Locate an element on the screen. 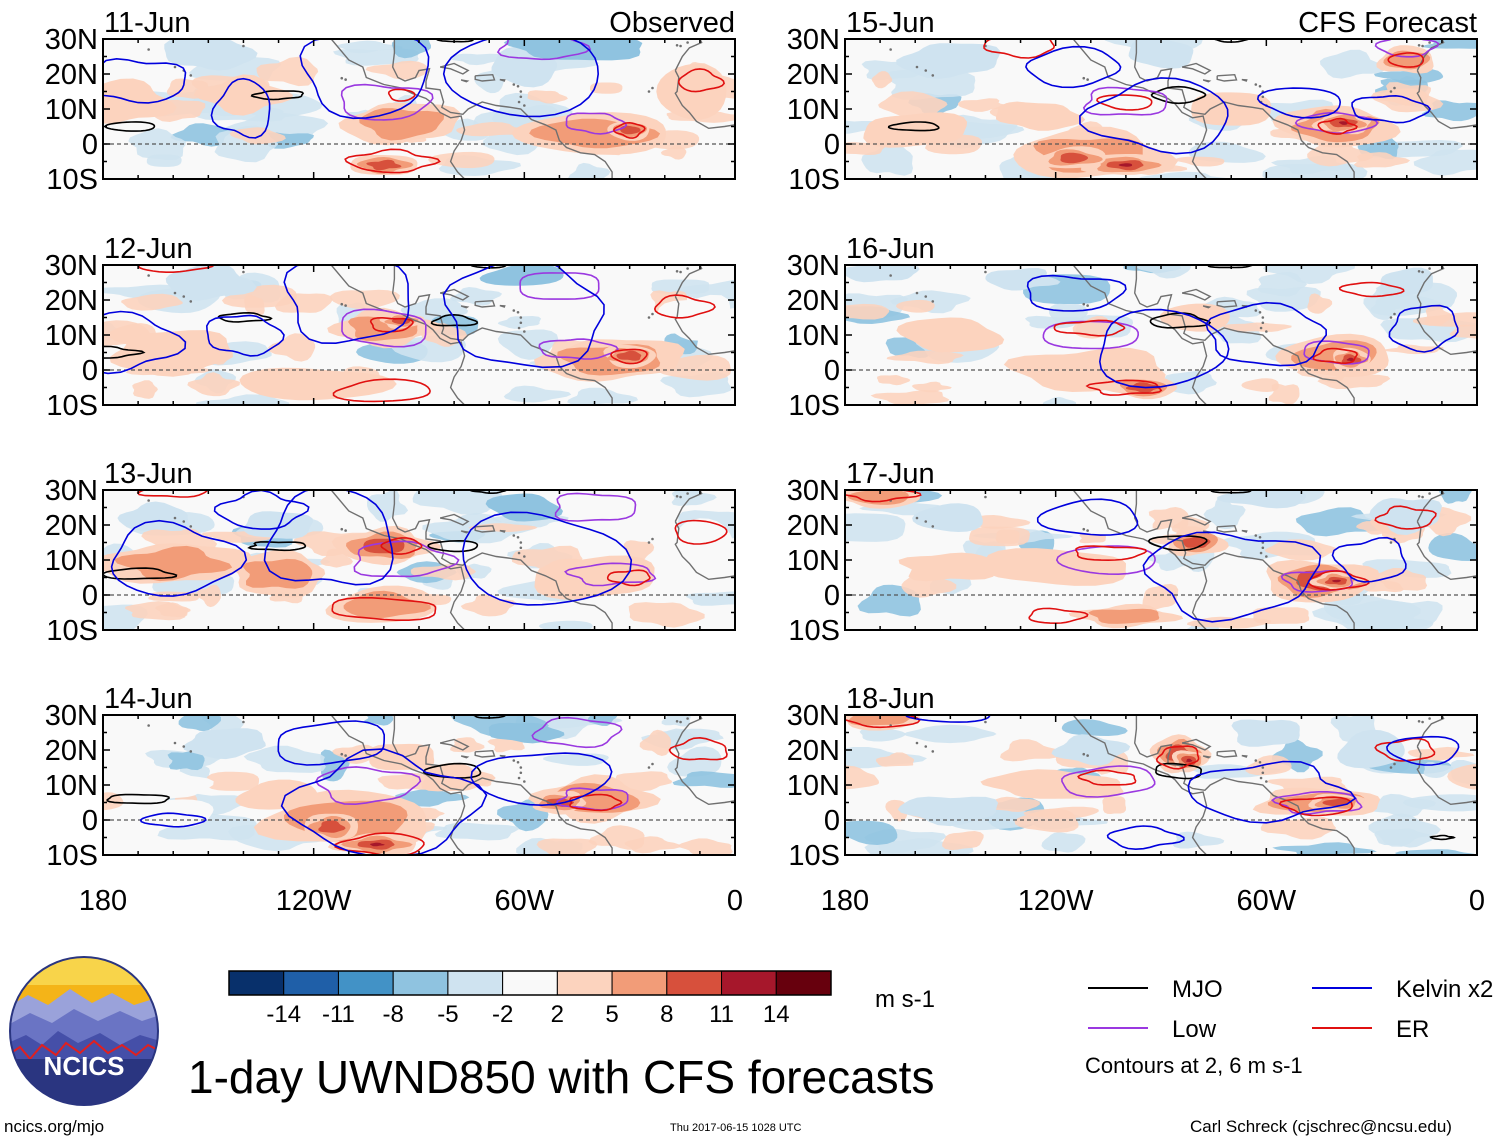 This screenshot has width=1510, height=1142. contour-note: Contours at 2, 6 m s-1 is located at coordinates (1194, 1065).